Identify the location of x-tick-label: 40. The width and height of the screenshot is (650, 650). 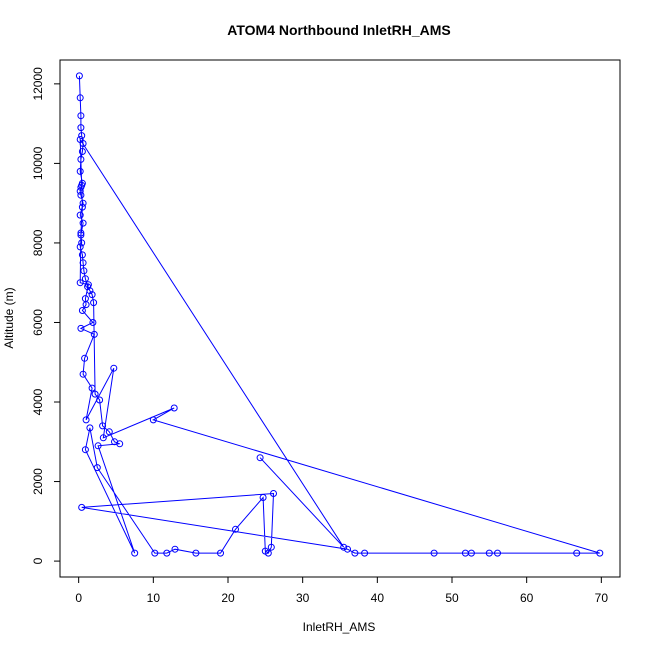
(378, 598).